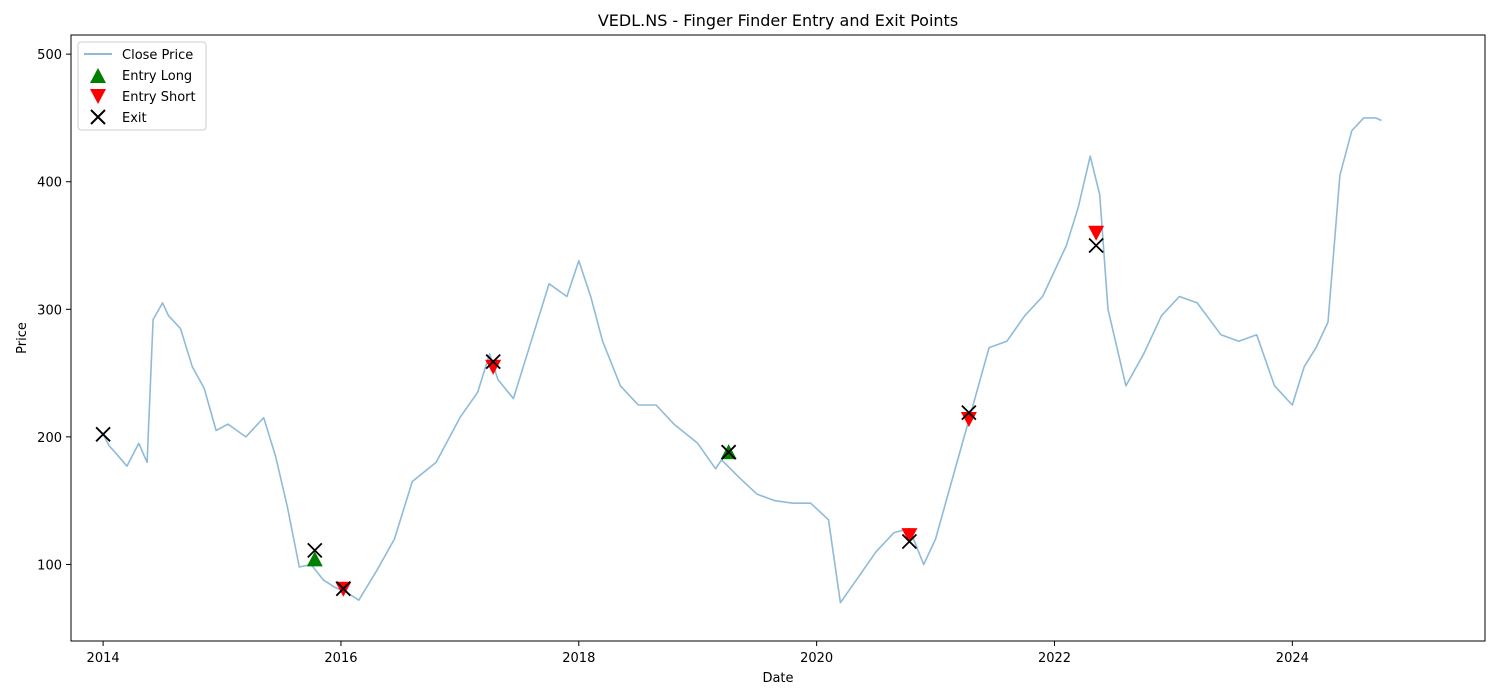 The height and width of the screenshot is (700, 1500). Describe the element at coordinates (578, 658) in the screenshot. I see `x-tick-label: 2018` at that location.